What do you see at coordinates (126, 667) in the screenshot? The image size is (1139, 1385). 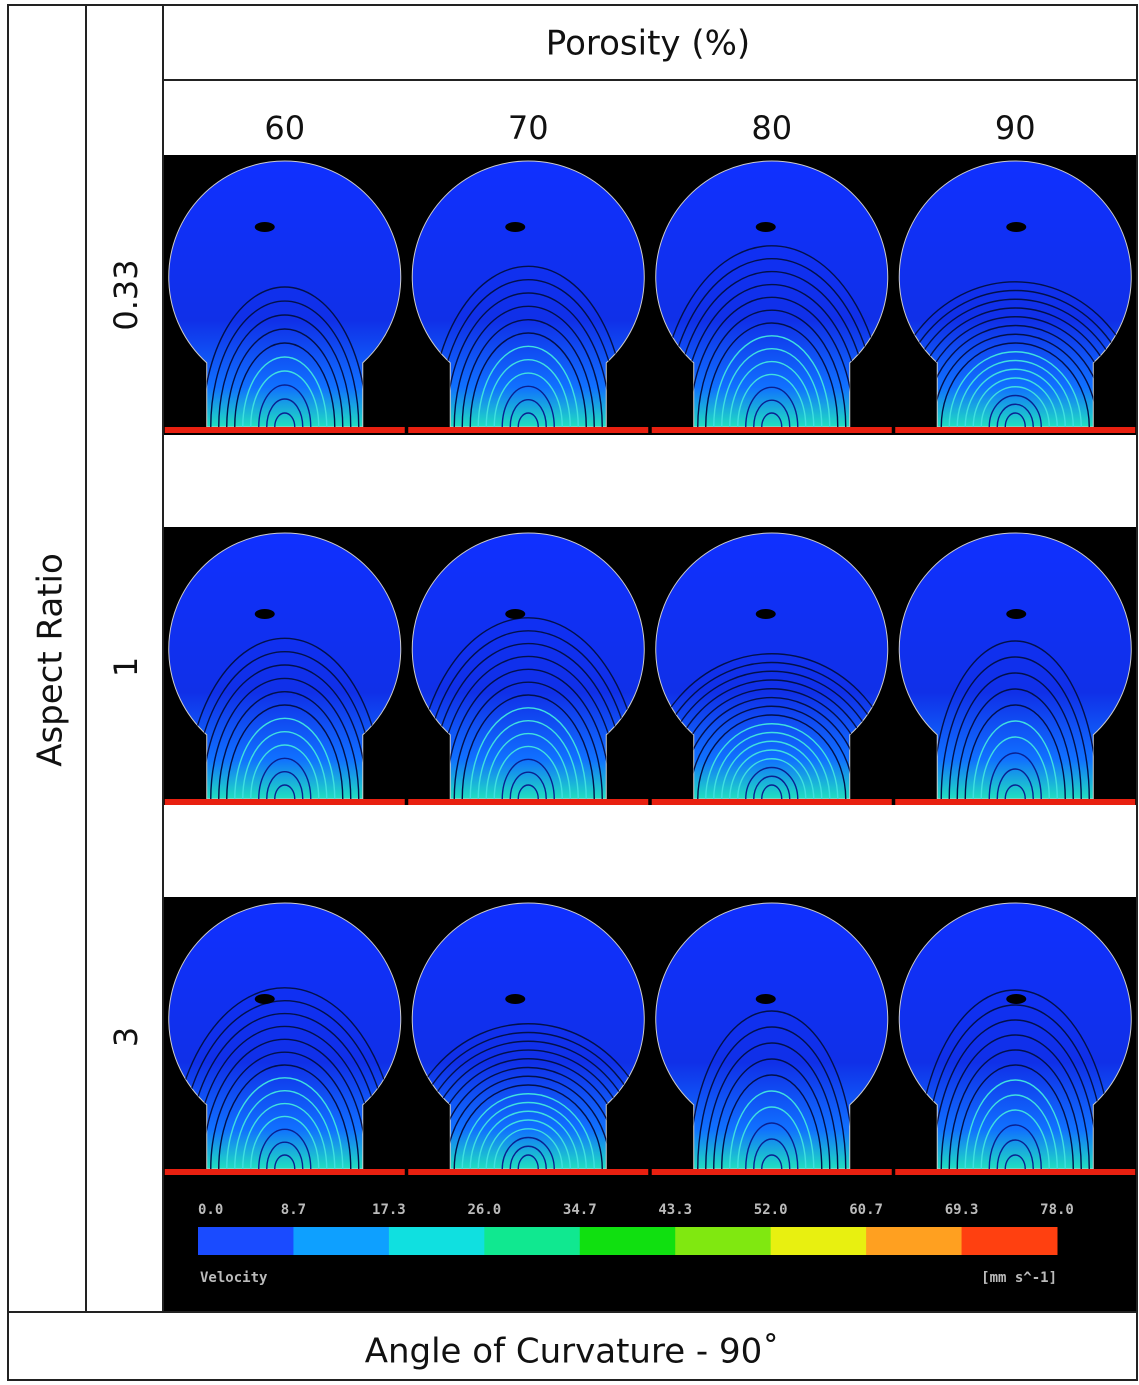 I see `row-label: 1` at bounding box center [126, 667].